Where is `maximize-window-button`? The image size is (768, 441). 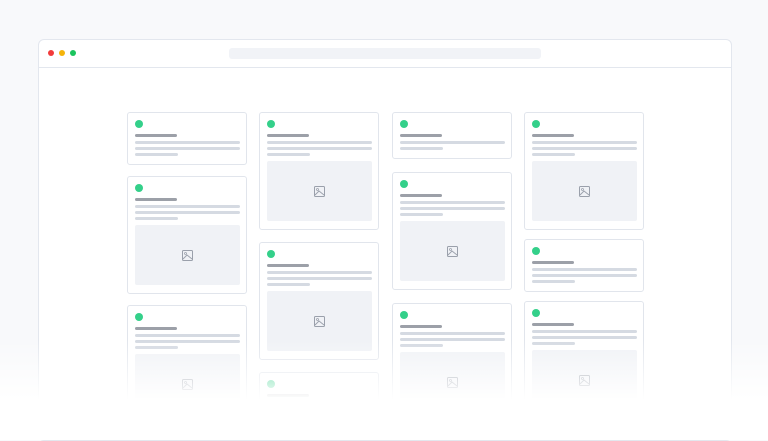 maximize-window-button is located at coordinates (73, 53).